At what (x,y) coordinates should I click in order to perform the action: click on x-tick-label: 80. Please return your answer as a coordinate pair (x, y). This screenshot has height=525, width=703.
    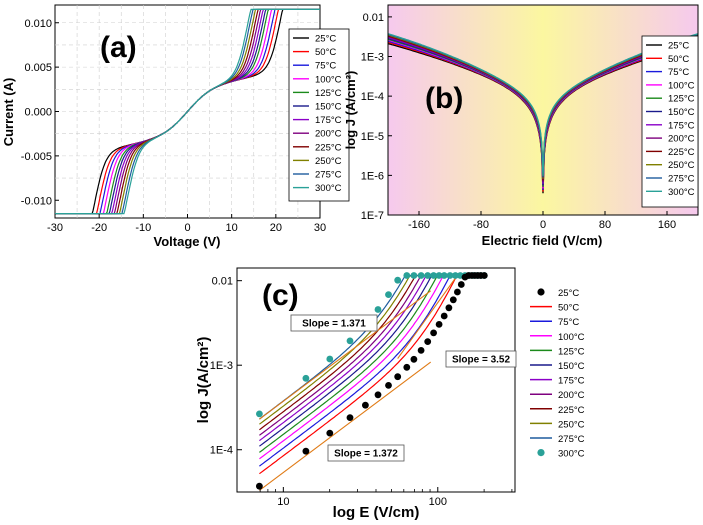
    Looking at the image, I should click on (605, 225).